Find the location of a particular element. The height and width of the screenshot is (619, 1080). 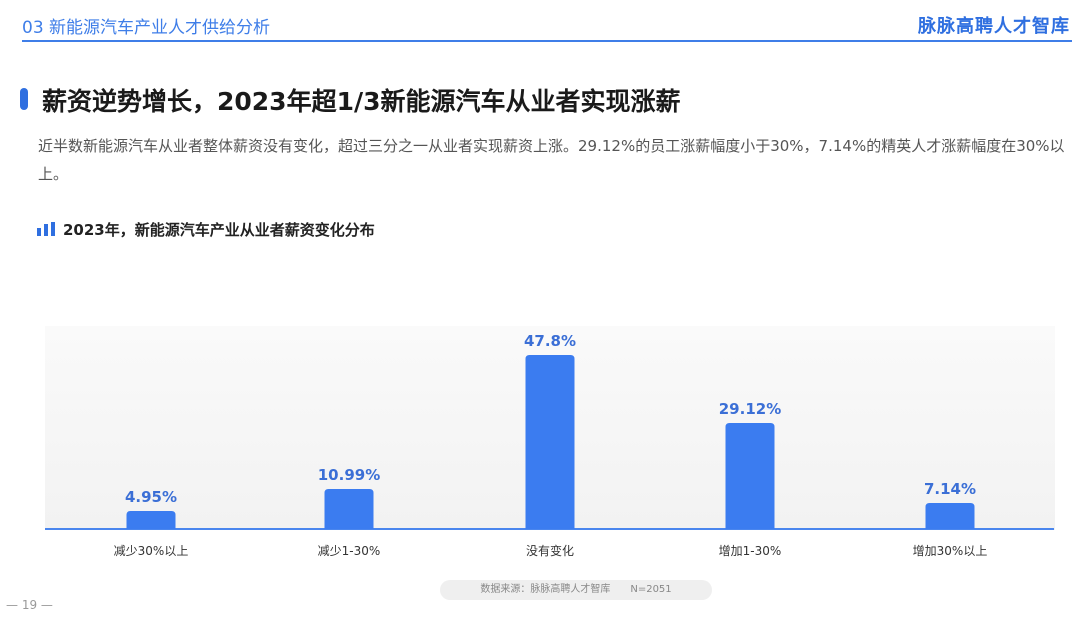

x-tick-label: 增加1-30% is located at coordinates (750, 551).